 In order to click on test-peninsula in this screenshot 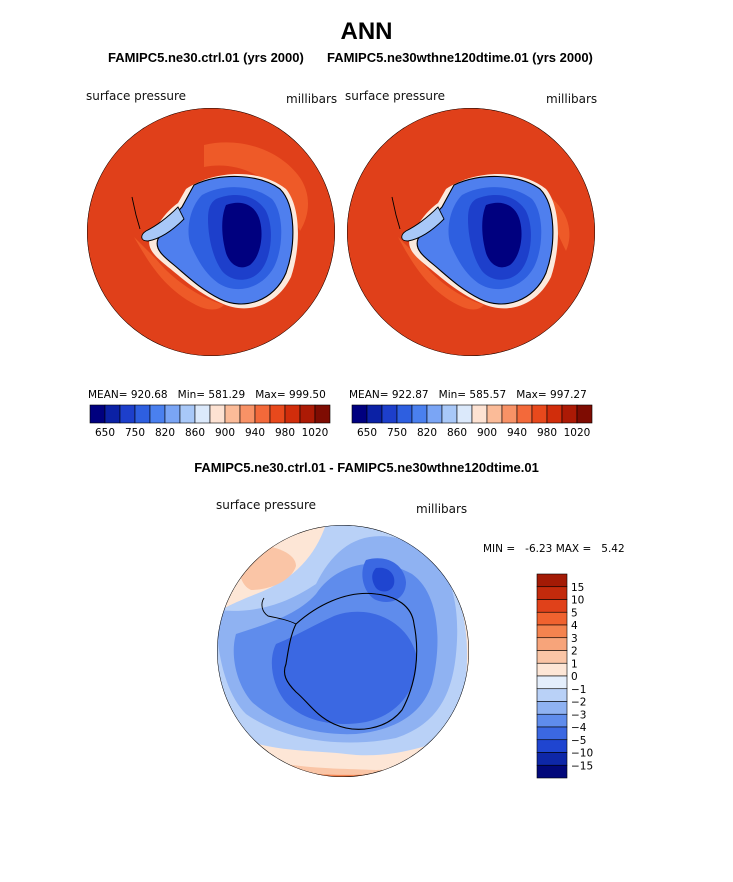, I will do `click(423, 224)`.